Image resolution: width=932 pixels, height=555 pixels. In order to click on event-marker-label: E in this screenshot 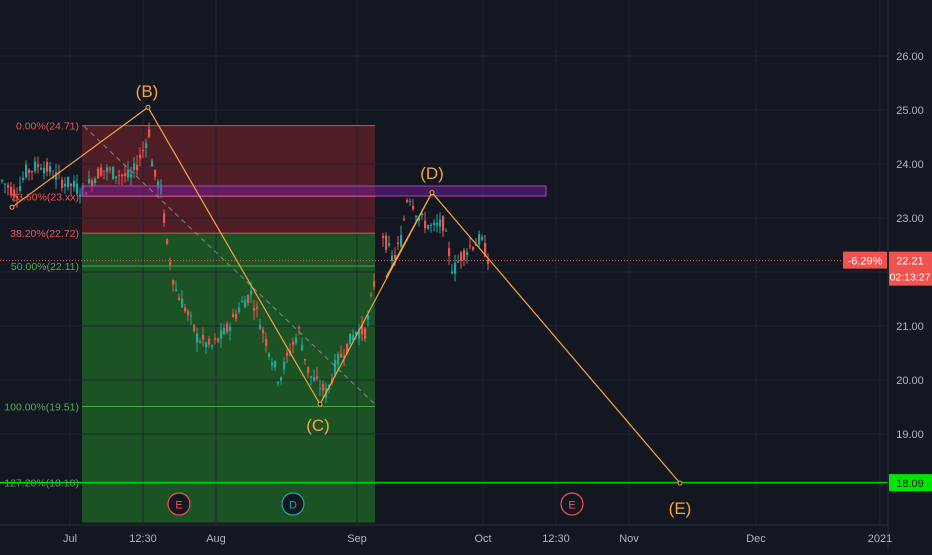, I will do `click(571, 506)`.